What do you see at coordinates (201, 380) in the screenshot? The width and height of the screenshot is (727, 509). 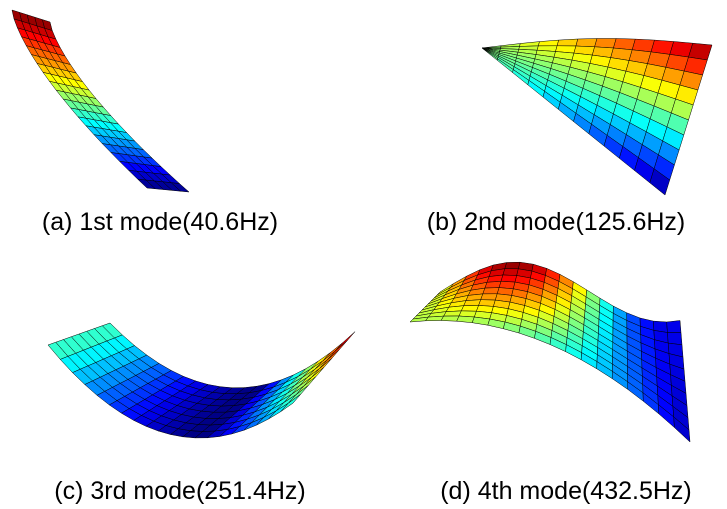 I see `surface-c` at bounding box center [201, 380].